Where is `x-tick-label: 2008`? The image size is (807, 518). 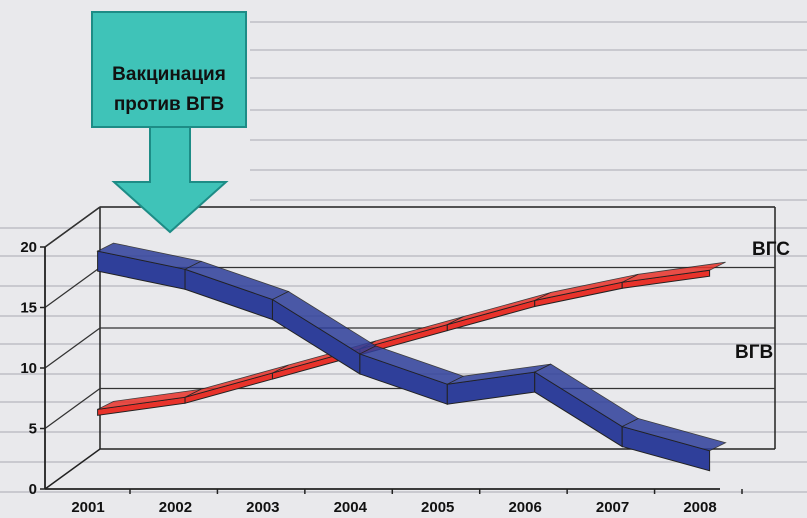
x-tick-label: 2008 is located at coordinates (699, 507).